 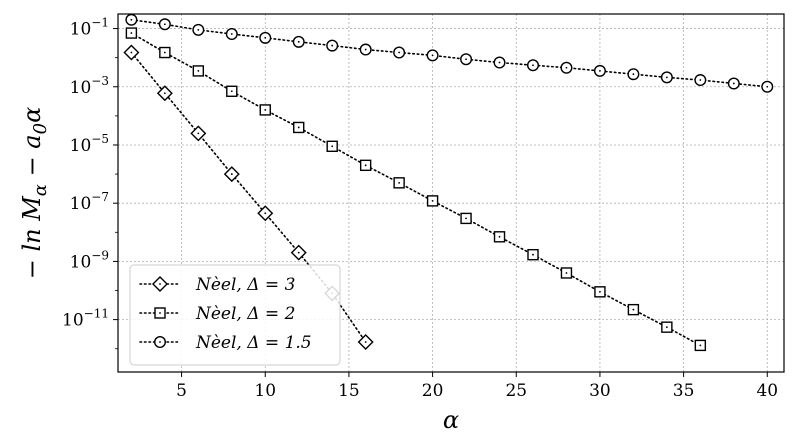 What do you see at coordinates (245, 285) in the screenshot?
I see `legend-label: Nèel, Δ = 3` at bounding box center [245, 285].